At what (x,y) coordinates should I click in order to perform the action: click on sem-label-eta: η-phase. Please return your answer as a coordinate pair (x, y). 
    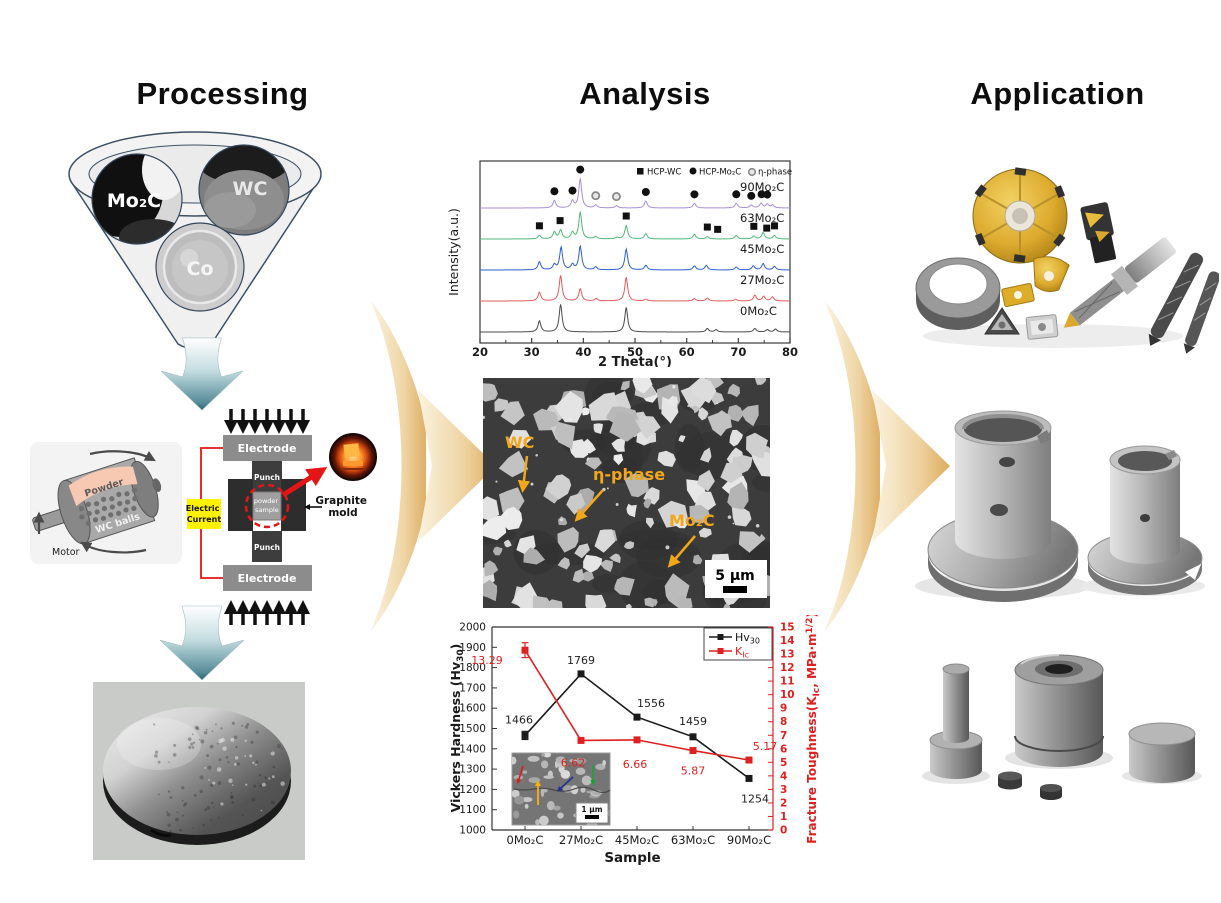
    Looking at the image, I should click on (629, 474).